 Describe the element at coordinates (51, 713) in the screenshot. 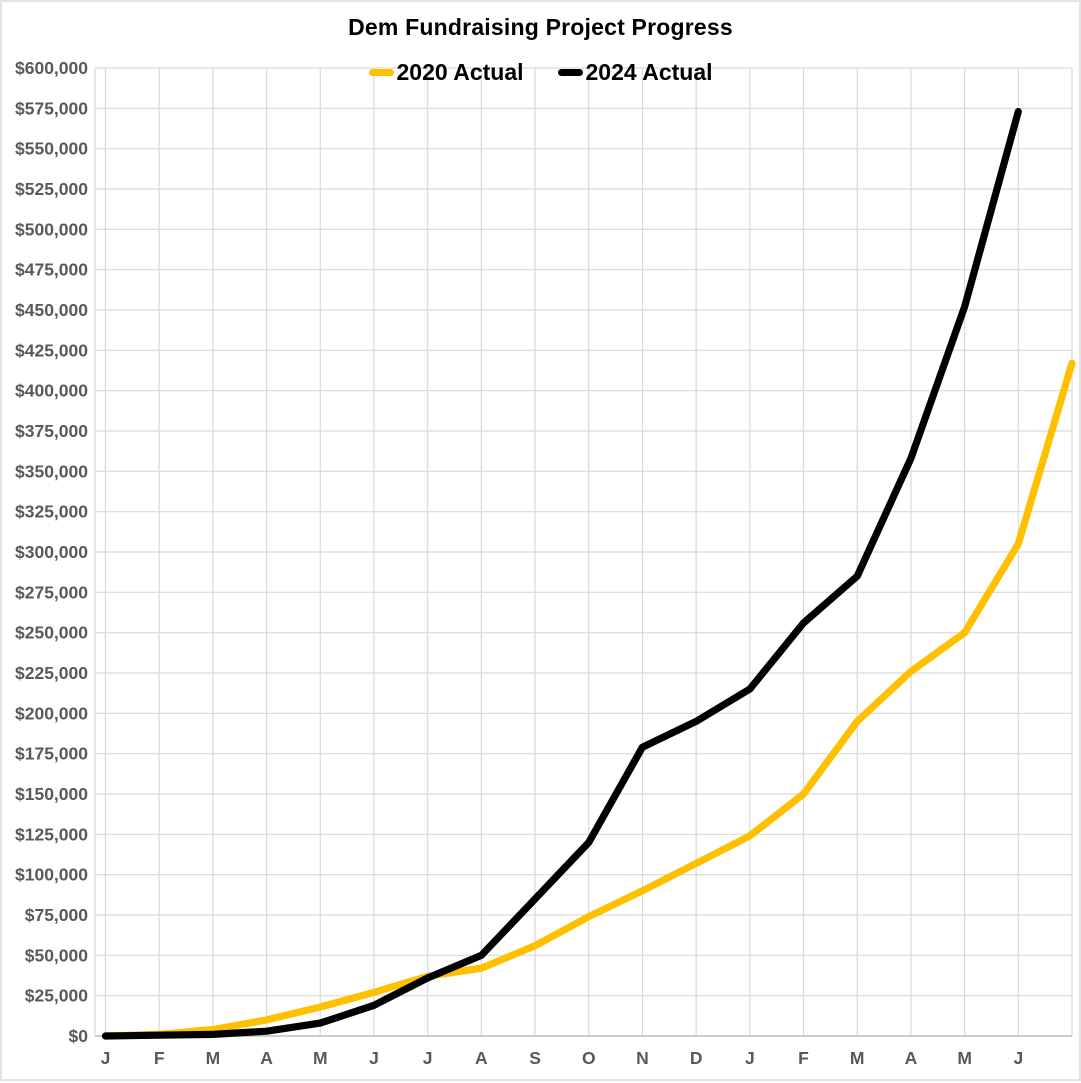

I see `y-tick-label: $200,000` at that location.